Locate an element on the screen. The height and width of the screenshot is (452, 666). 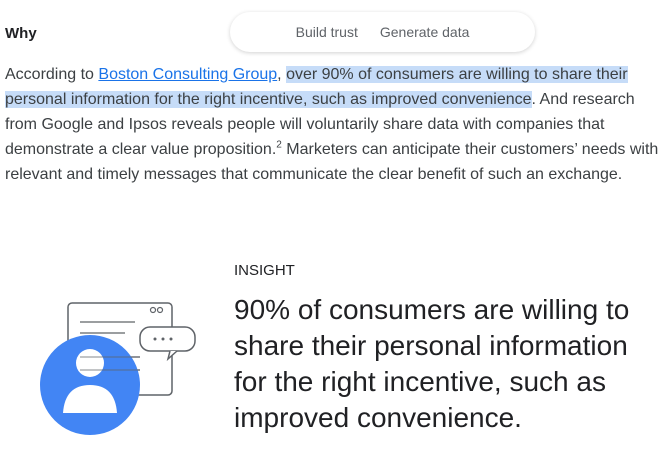
text: According to is located at coordinates (52, 74).